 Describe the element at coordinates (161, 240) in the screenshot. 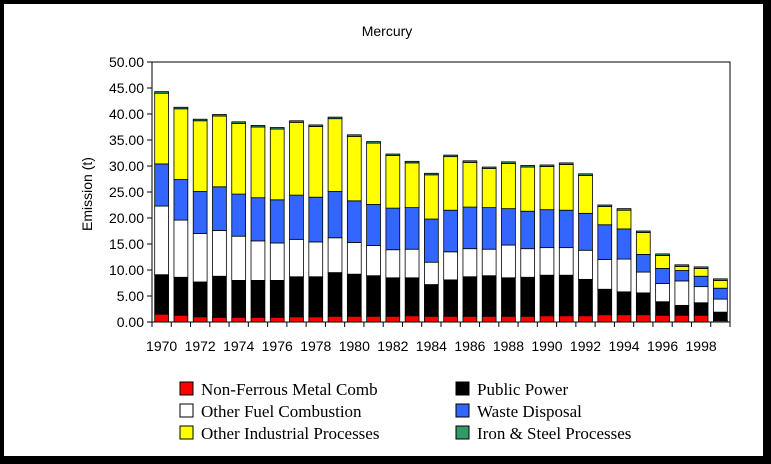

I see `bar-segment-1970-s2` at that location.